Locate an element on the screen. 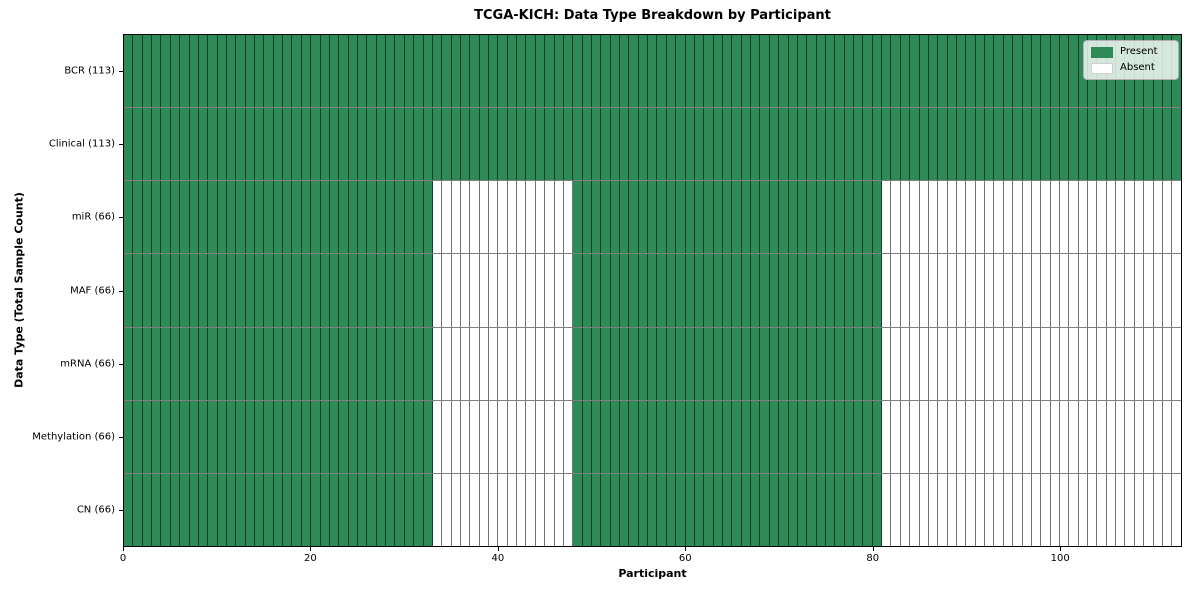 This screenshot has height=600, width=1200. y-tick-mark is located at coordinates (121, 291).